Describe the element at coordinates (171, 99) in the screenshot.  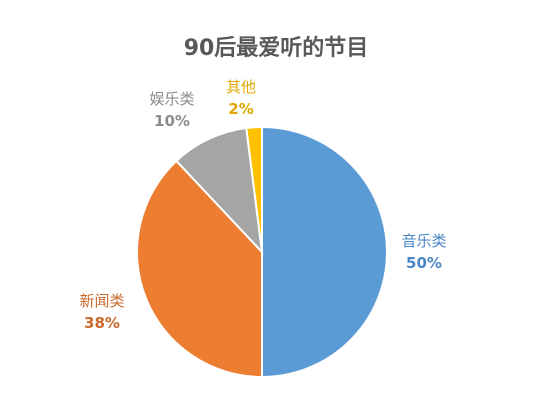
I see `slice-label-name-2: 娱乐类` at that location.